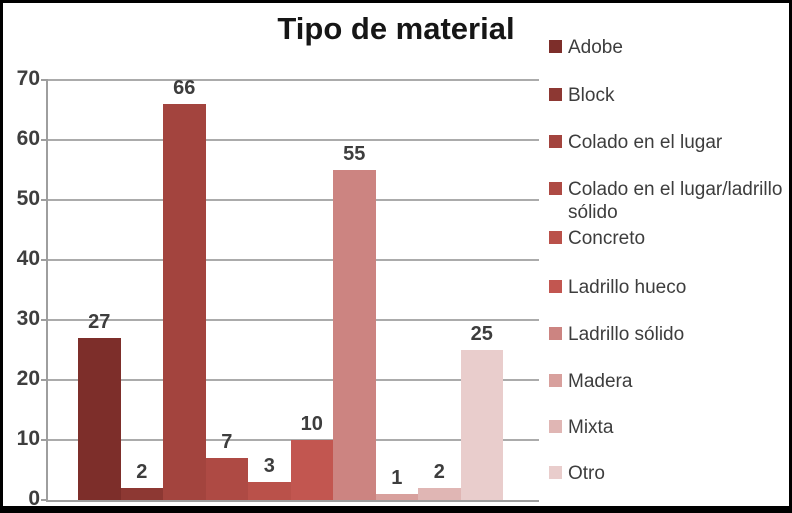 Image resolution: width=792 pixels, height=513 pixels. What do you see at coordinates (292, 501) in the screenshot?
I see `x-axis-line` at bounding box center [292, 501].